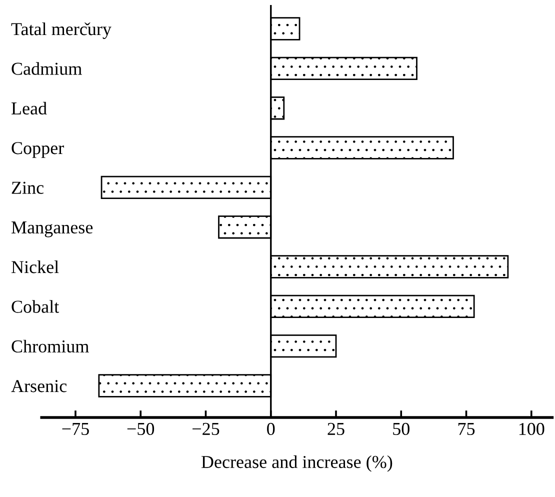 The width and height of the screenshot is (555, 497). Describe the element at coordinates (38, 150) in the screenshot. I see `y-tick-label: Copper` at that location.